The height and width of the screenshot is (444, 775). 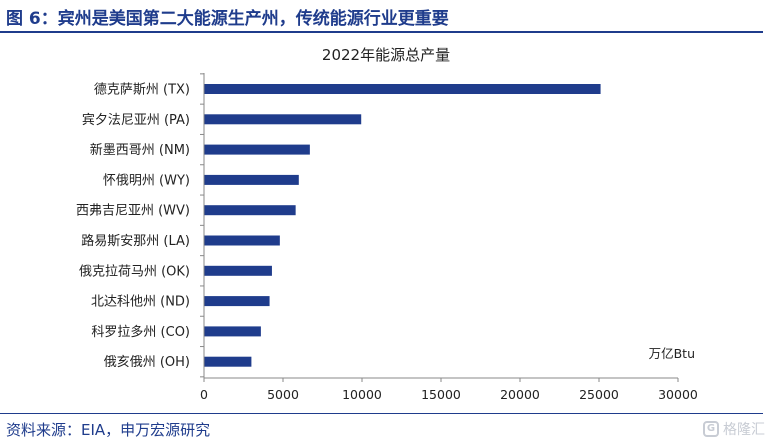 I want to click on category-label: 俄克拉荷马州 (OK), so click(x=134, y=271).